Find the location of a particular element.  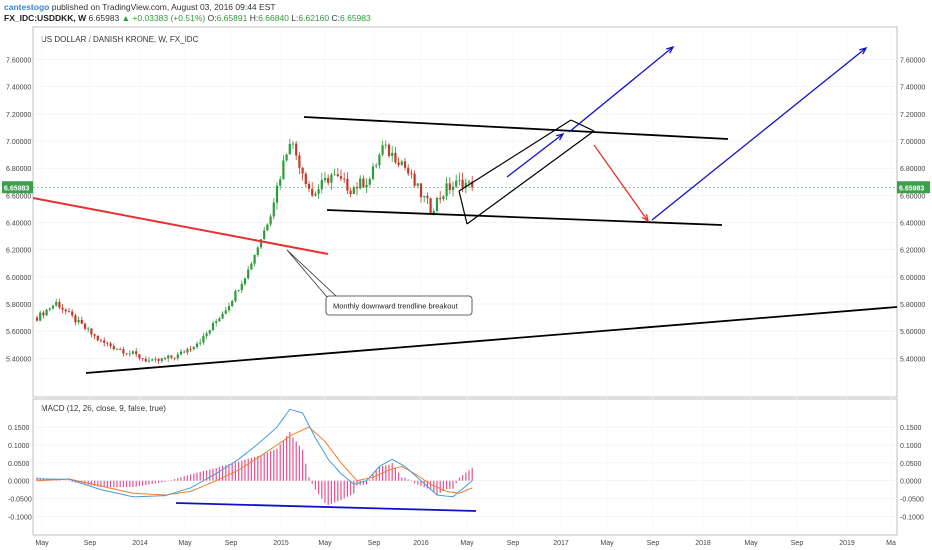

time-tick-label: Ma is located at coordinates (891, 543).